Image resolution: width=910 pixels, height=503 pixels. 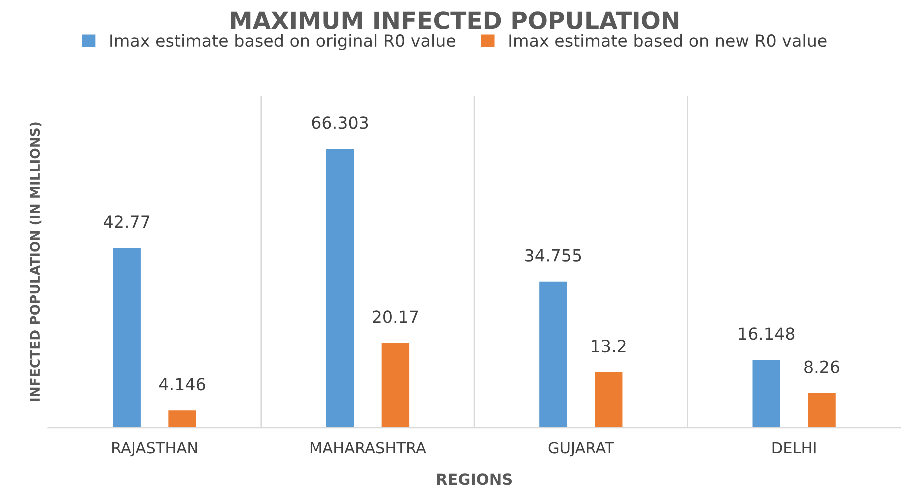 I want to click on data-label: 20.17, so click(x=395, y=317).